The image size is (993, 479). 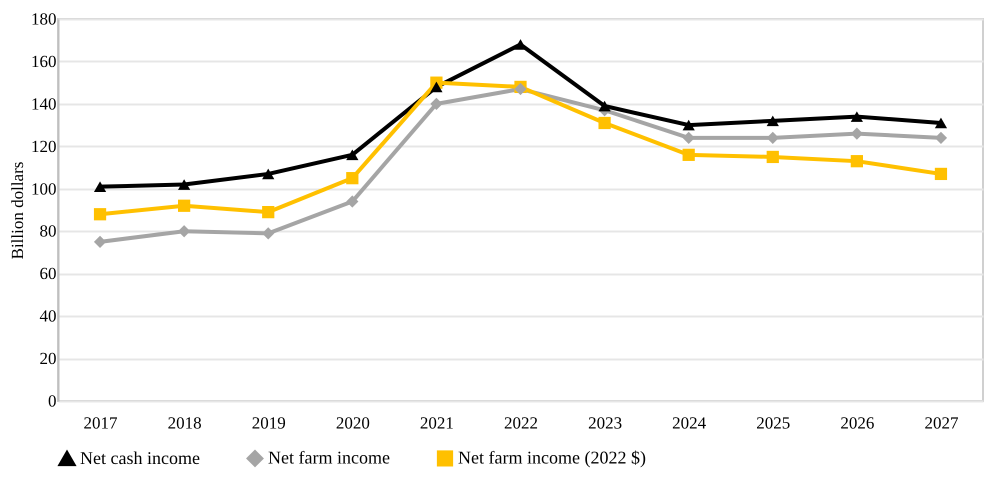 I want to click on y-tick-label: 80, so click(x=48, y=231).